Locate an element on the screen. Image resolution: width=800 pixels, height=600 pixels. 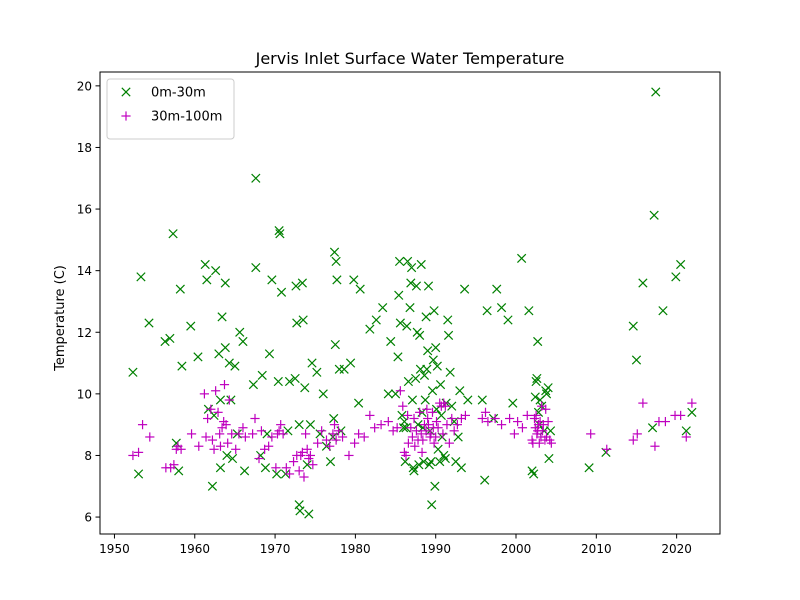
y-tick-label: 8 is located at coordinates (88, 456).